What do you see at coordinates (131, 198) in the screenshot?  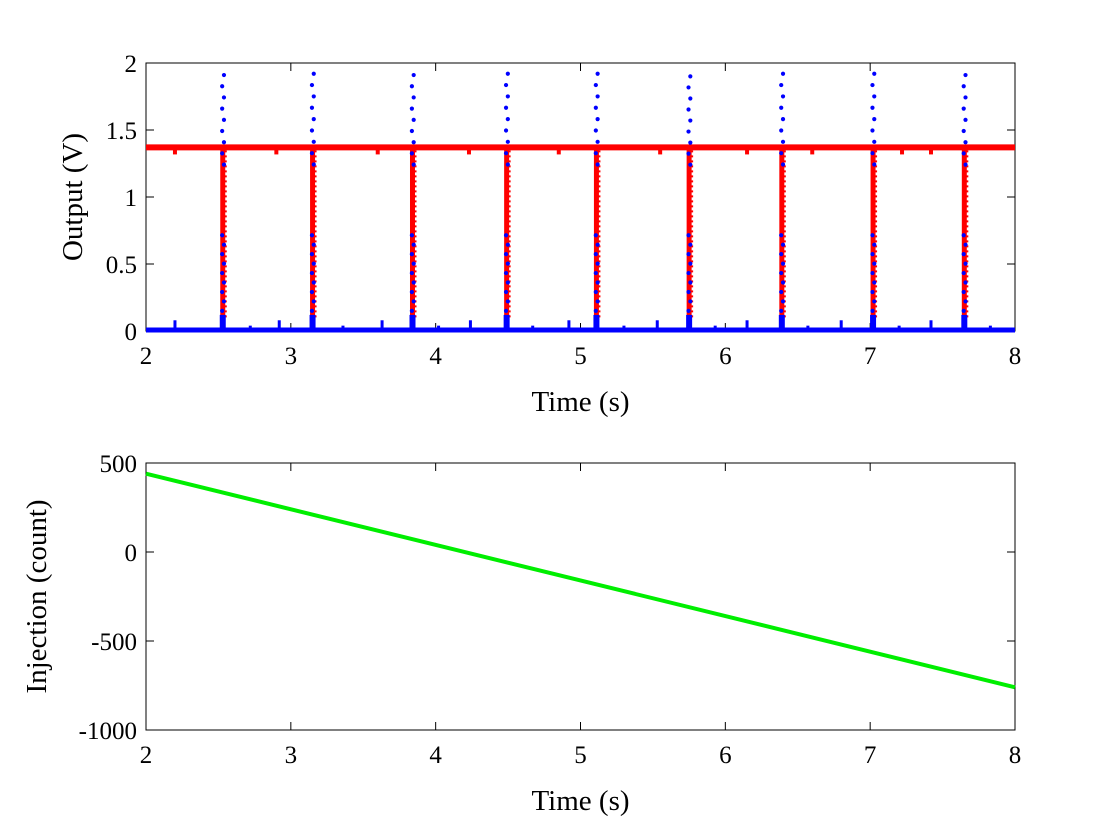 I see `y-tick-label: 1` at bounding box center [131, 198].